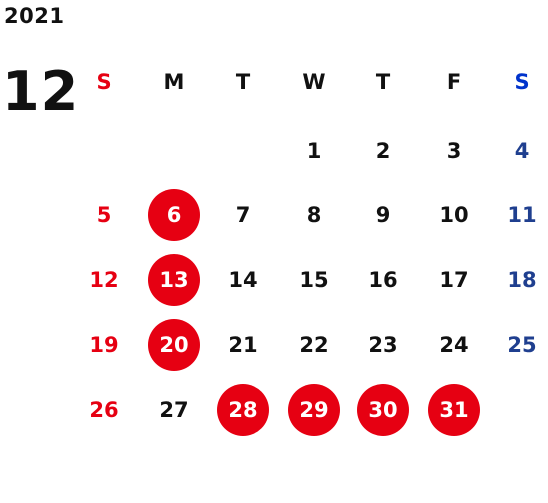  What do you see at coordinates (454, 82) in the screenshot?
I see `weekday-friday: F` at bounding box center [454, 82].